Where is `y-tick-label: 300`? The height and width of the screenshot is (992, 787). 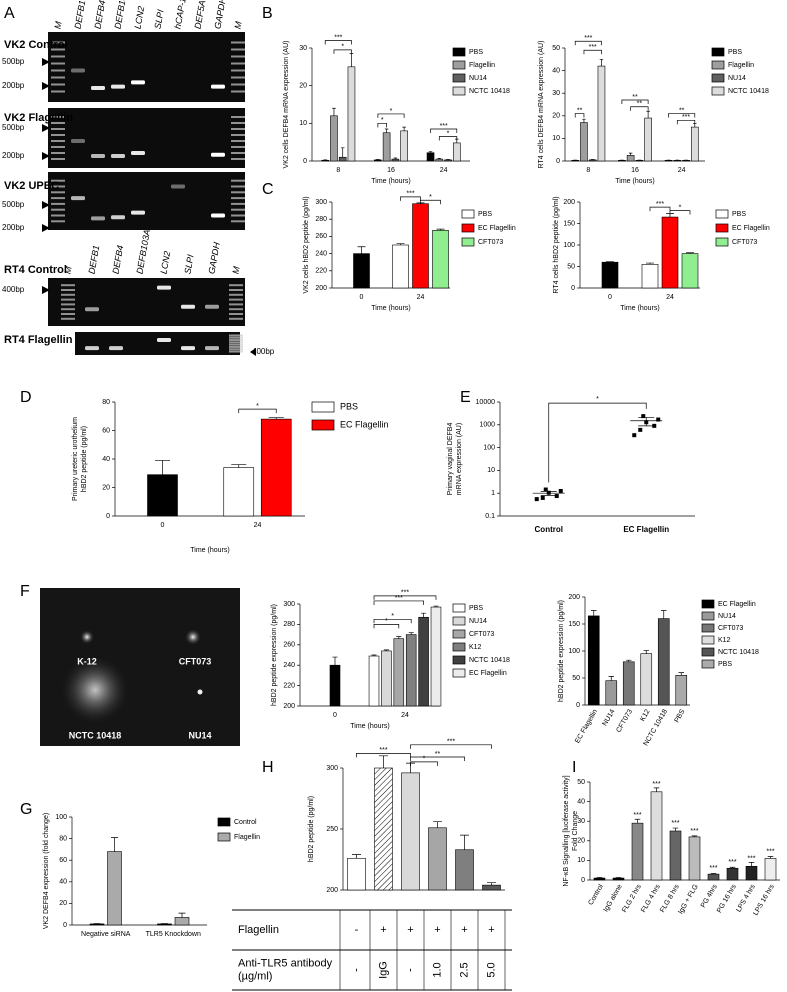 y-tick-label: 300 is located at coordinates (332, 768).